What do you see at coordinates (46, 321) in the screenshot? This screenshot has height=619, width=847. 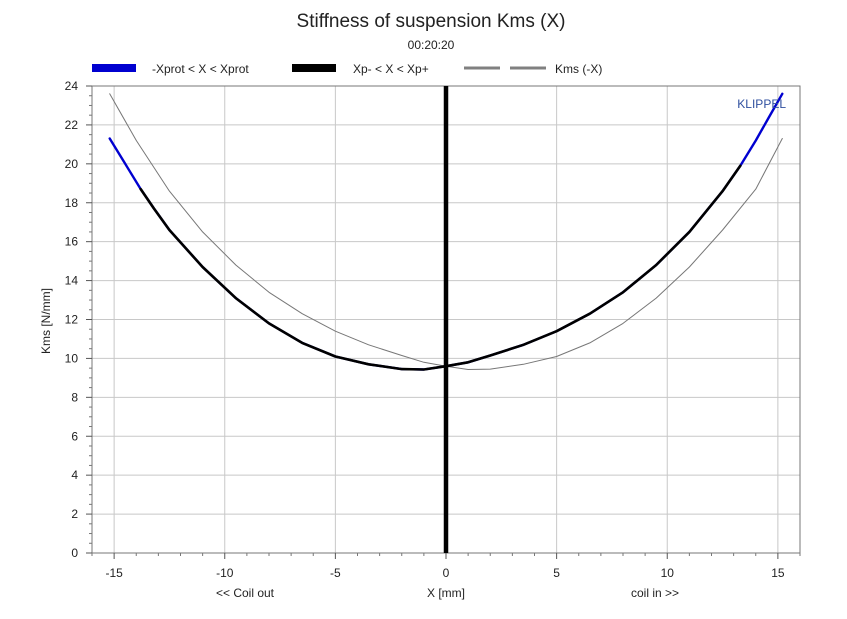 I see `y-axis-label: Kms [N/mm]` at bounding box center [46, 321].